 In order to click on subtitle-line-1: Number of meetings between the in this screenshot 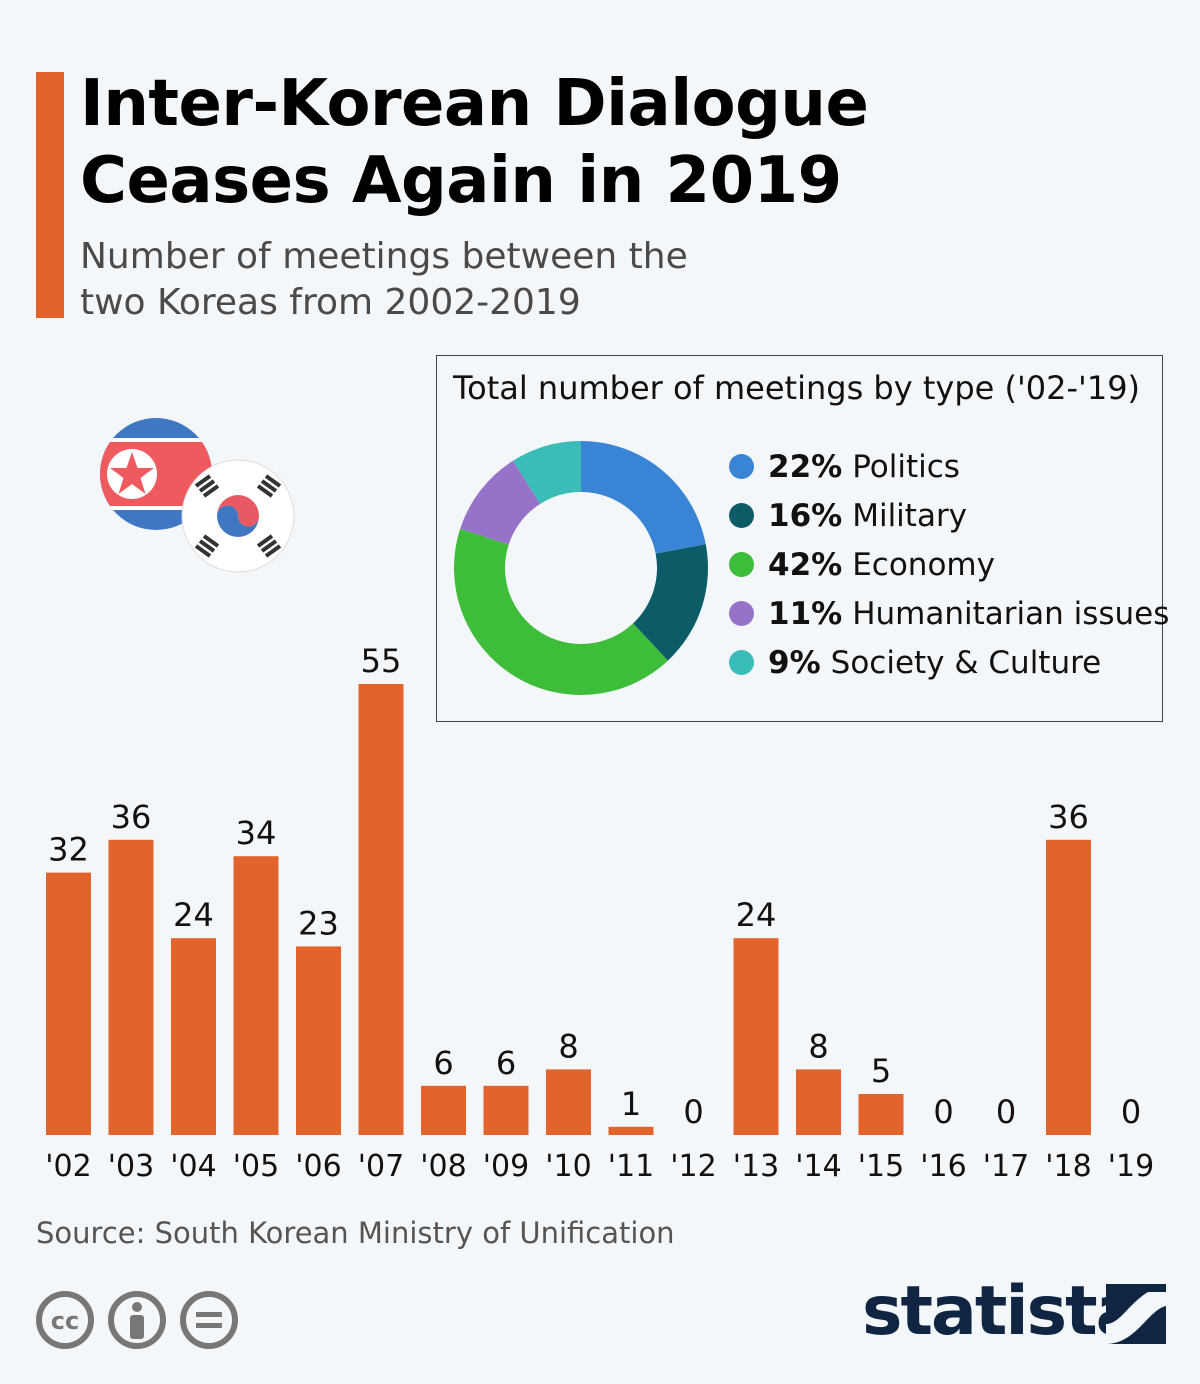, I will do `click(384, 256)`.